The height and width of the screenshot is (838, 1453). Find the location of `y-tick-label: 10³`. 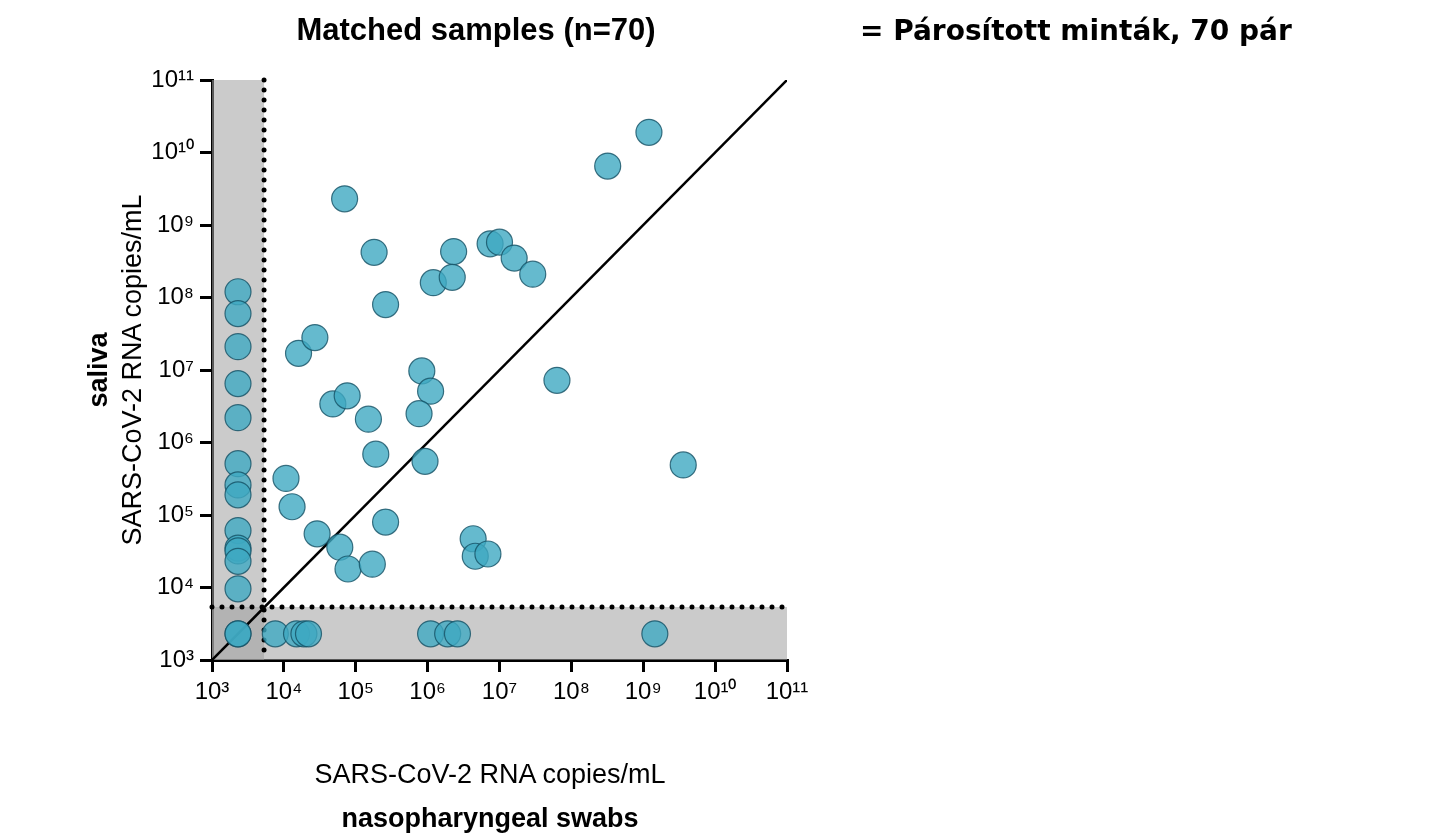

y-tick-label: 10³ is located at coordinates (177, 658).